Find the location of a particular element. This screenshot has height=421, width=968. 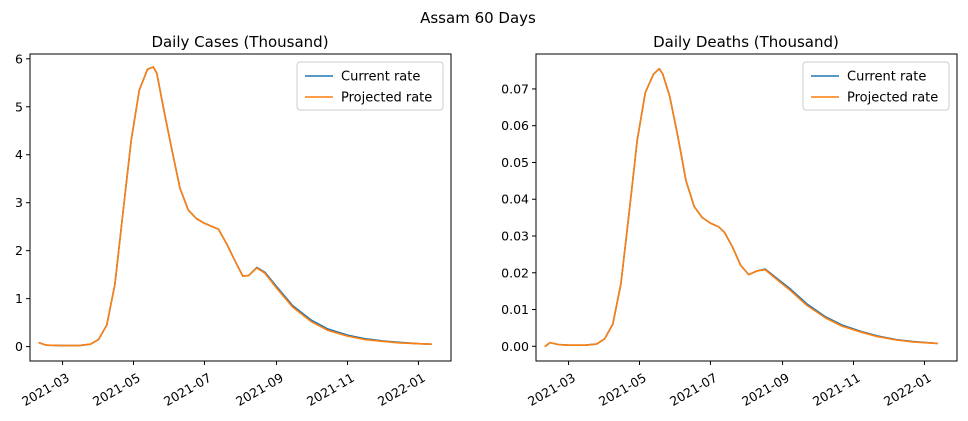

daily-deaths-title: Daily Deaths (Thousand) is located at coordinates (746, 42).